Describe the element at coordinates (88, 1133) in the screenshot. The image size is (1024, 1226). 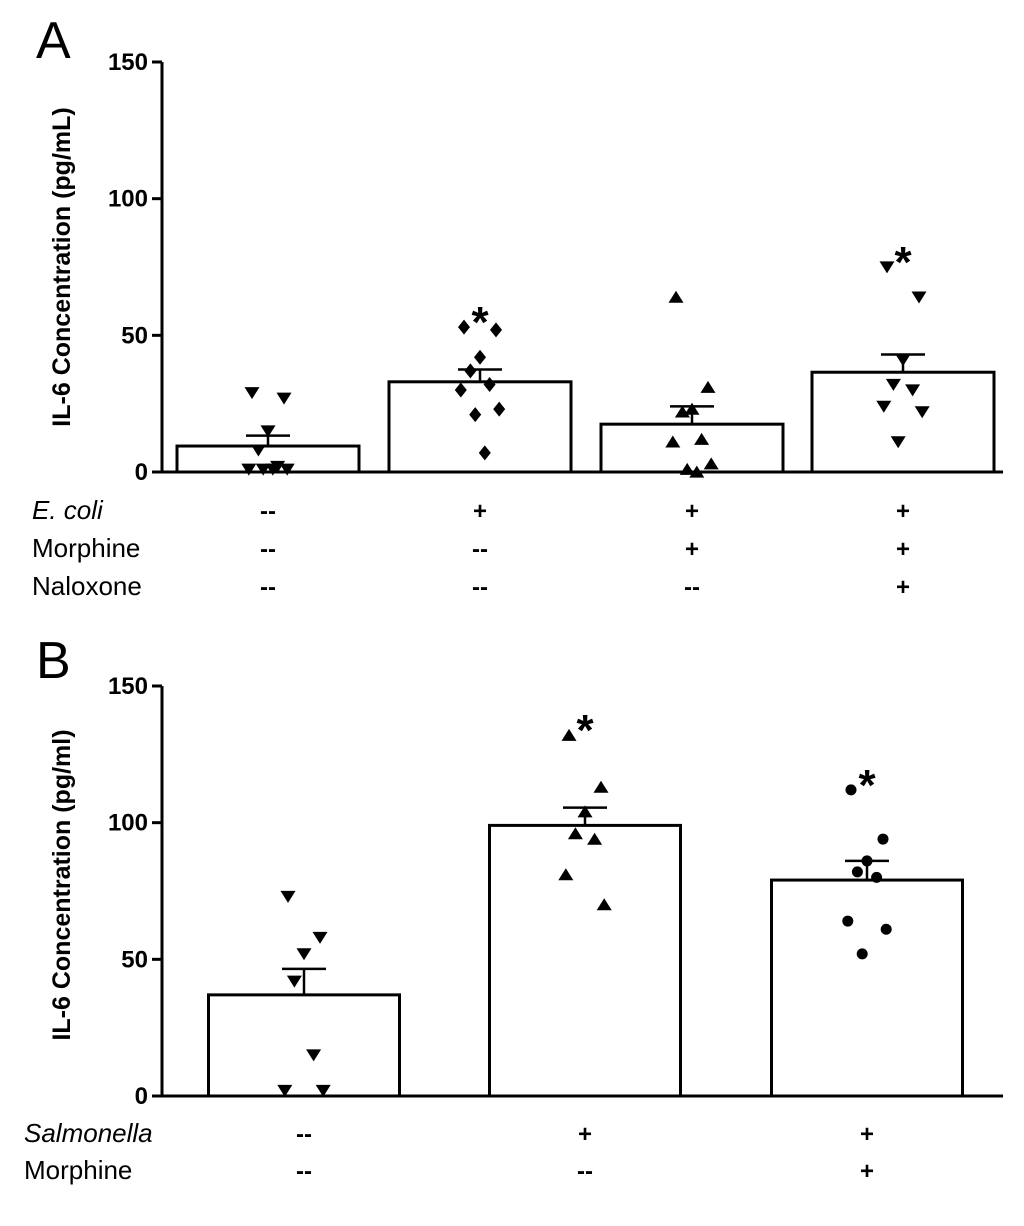
I see `condition-label: Salmonella` at that location.